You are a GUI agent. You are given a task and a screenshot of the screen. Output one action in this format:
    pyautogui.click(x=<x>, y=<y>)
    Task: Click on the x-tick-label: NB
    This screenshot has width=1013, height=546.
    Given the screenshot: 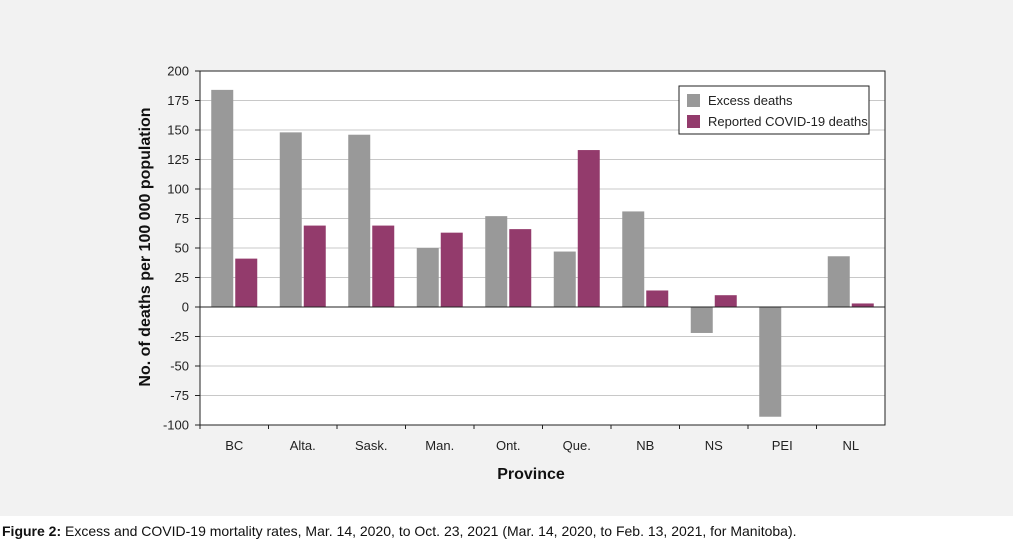 What is the action you would take?
    pyautogui.click(x=645, y=445)
    